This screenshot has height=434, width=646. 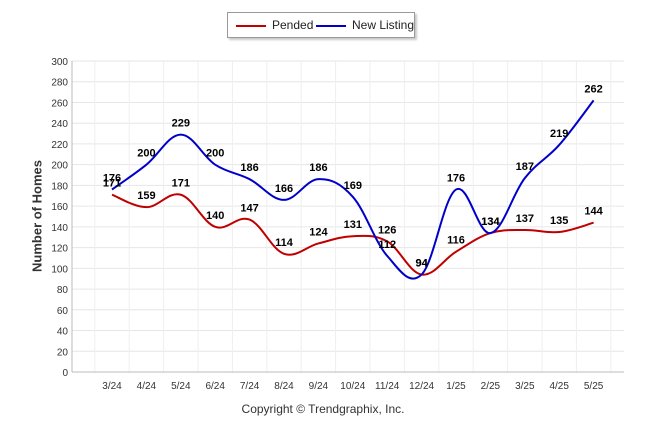 I want to click on data-label-pended: 124, so click(x=318, y=232).